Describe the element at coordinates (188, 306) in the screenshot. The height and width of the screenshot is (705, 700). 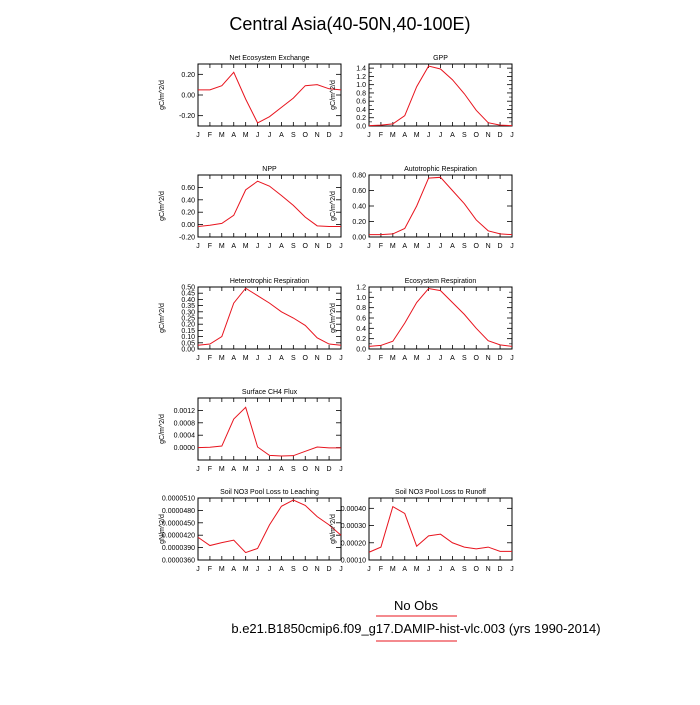
I see `y-tick-label: 0.35` at that location.